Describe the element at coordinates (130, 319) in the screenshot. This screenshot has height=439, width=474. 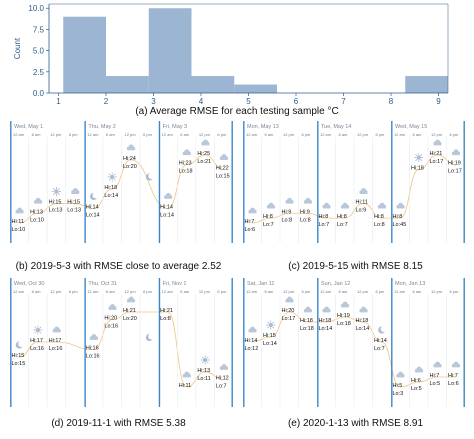
I see `low-temp-label: Lo:20` at that location.